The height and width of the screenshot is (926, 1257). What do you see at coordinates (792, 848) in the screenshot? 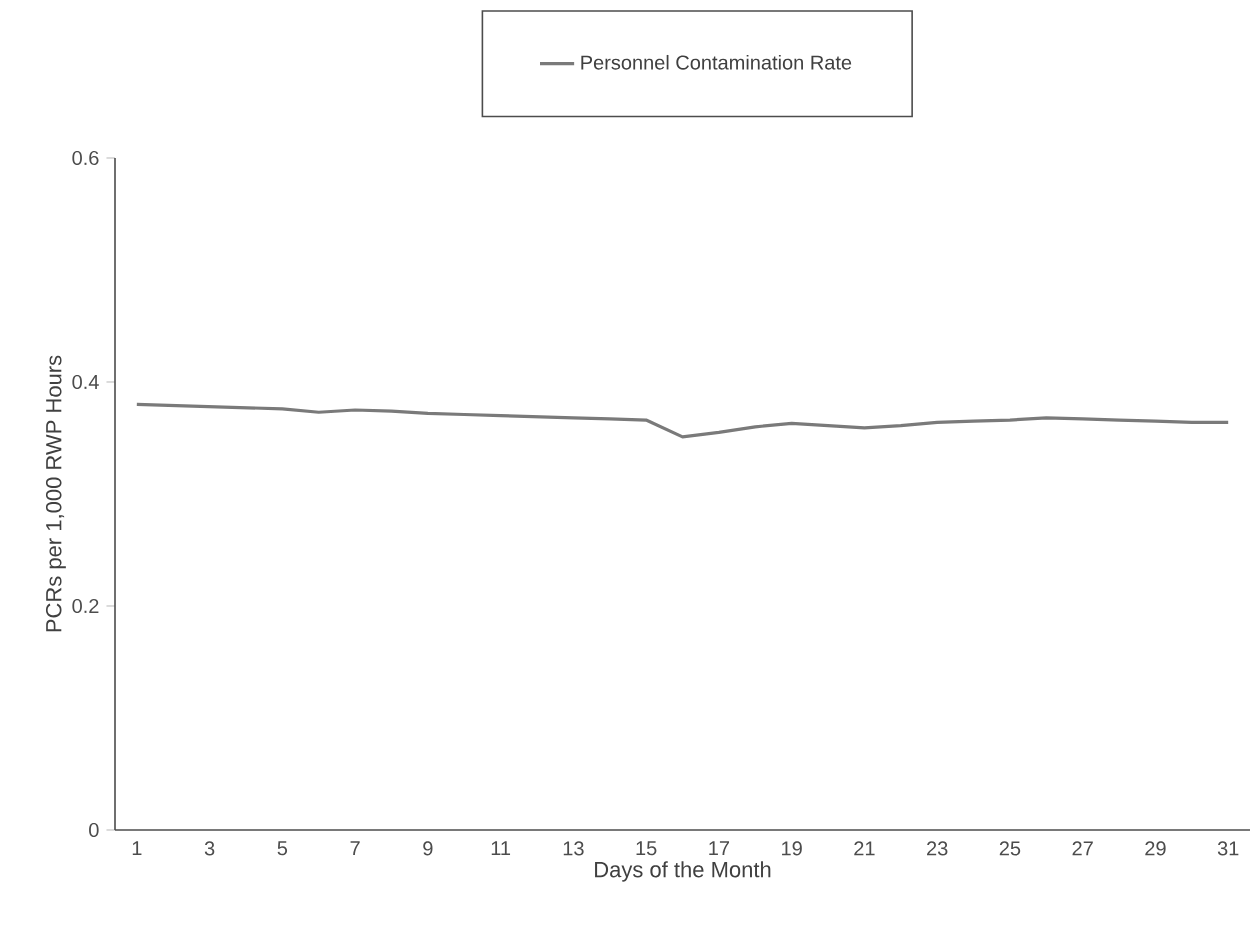
I see `x-tick-label: 19` at bounding box center [792, 848].